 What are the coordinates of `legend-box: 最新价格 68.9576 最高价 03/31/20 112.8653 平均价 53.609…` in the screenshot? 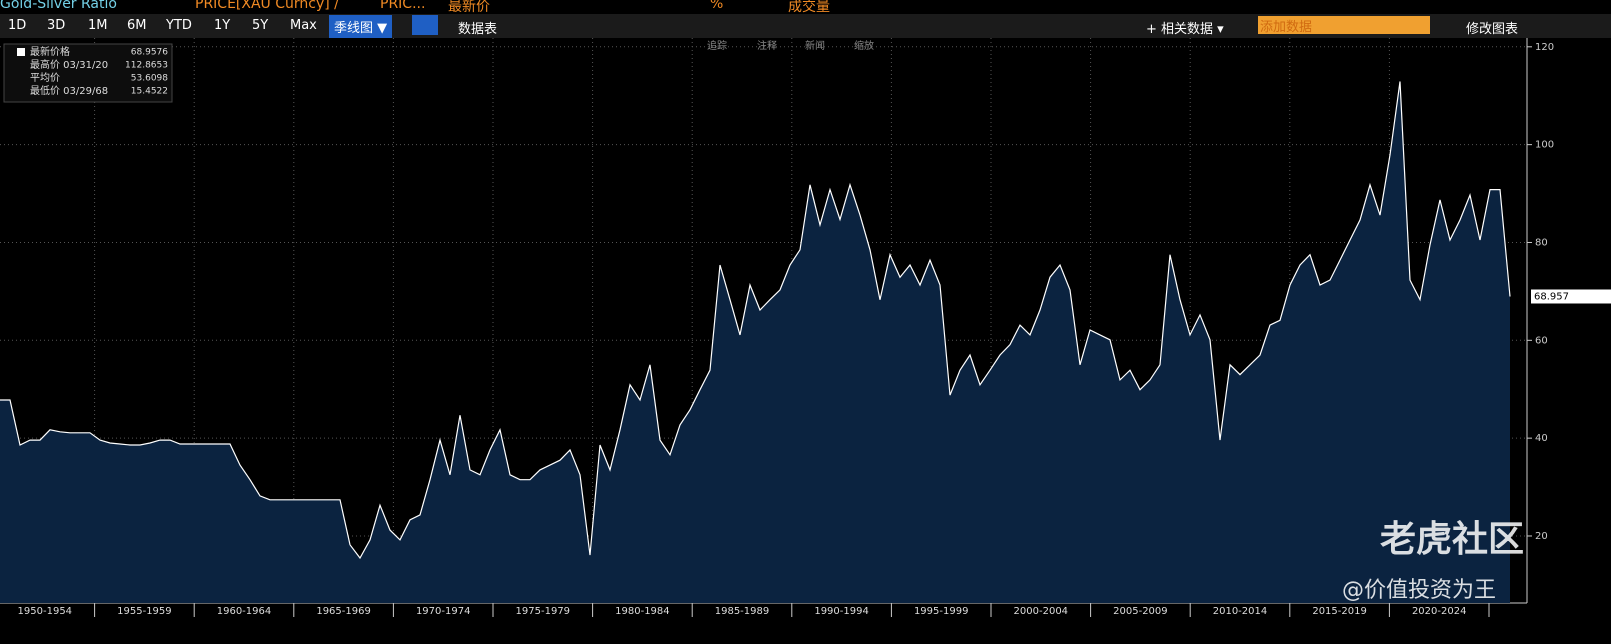 It's located at (88, 73).